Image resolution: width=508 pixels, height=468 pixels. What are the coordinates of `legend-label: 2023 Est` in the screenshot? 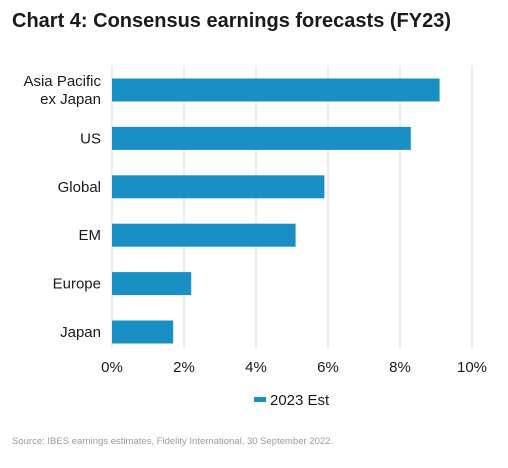 It's located at (300, 400).